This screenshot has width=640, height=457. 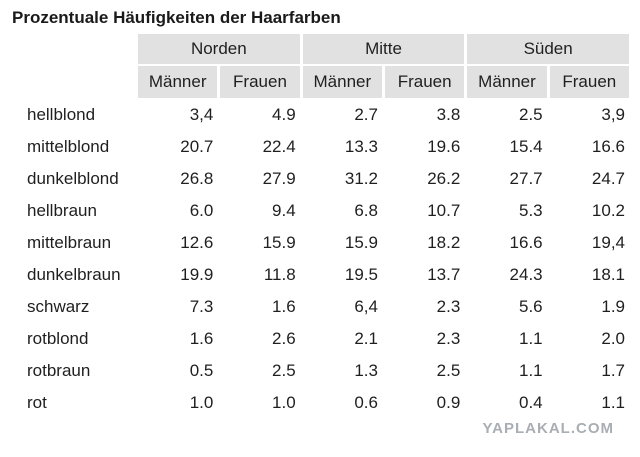 What do you see at coordinates (197, 274) in the screenshot?
I see `value-cell: 19.9` at bounding box center [197, 274].